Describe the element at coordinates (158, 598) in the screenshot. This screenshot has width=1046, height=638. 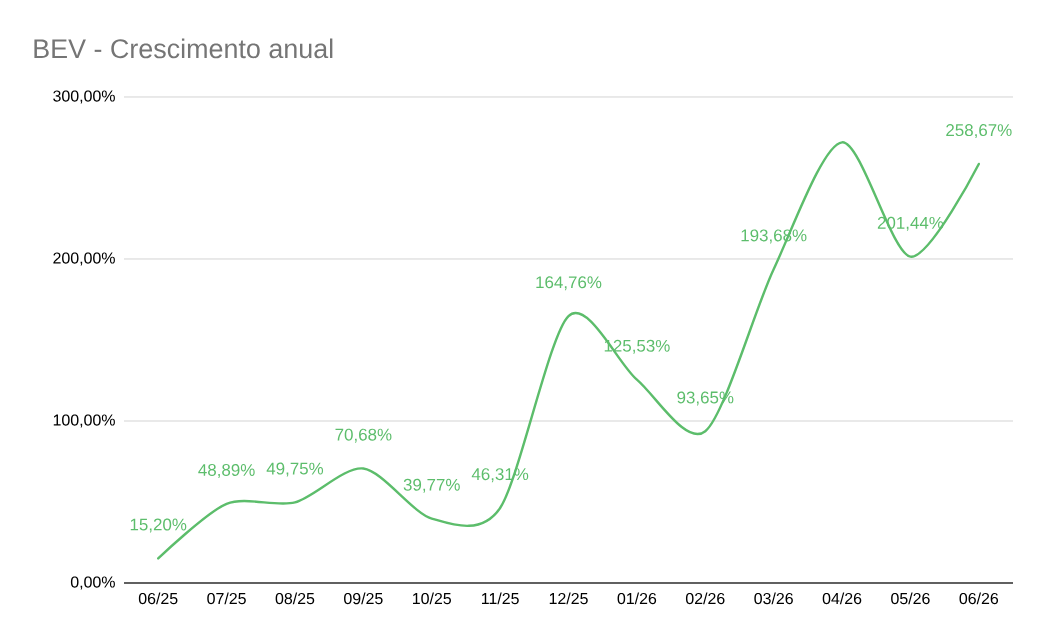
I see `x-tick-label: 06/25` at that location.